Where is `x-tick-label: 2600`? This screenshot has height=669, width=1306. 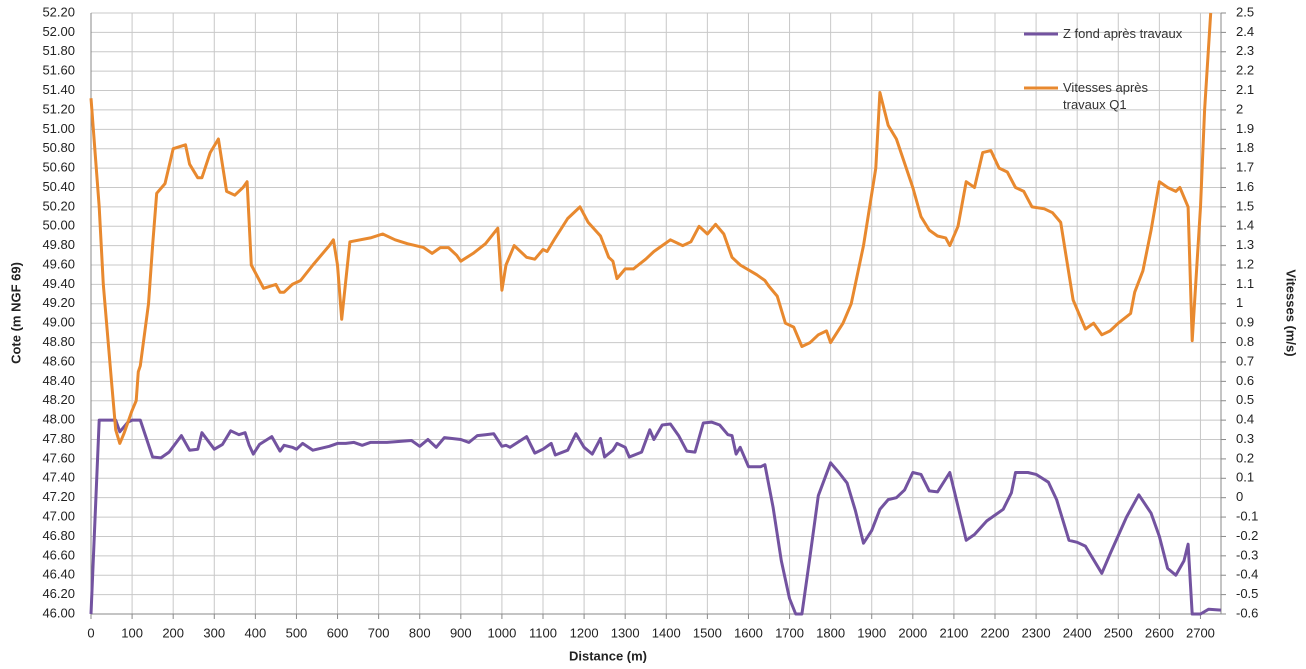 x-tick-label: 2600 is located at coordinates (1159, 632).